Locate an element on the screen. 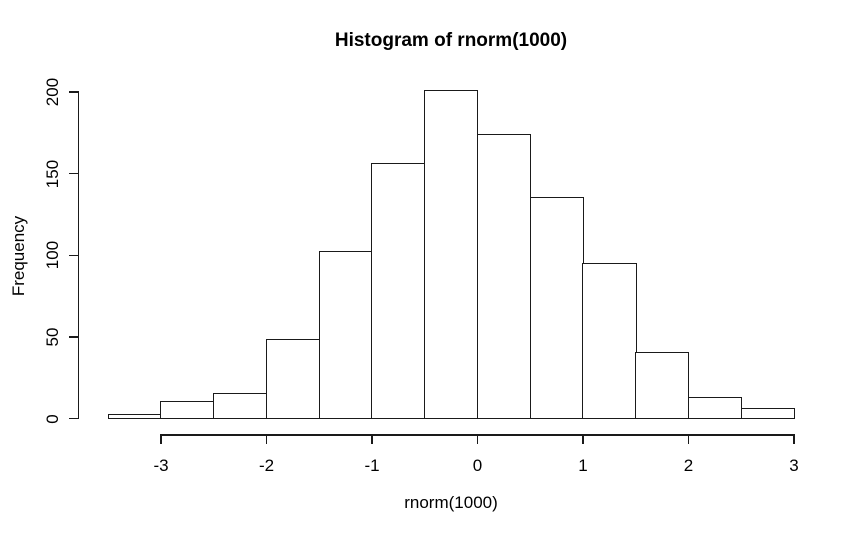 This screenshot has height=533, width=864. y-axis-line is located at coordinates (78, 255).